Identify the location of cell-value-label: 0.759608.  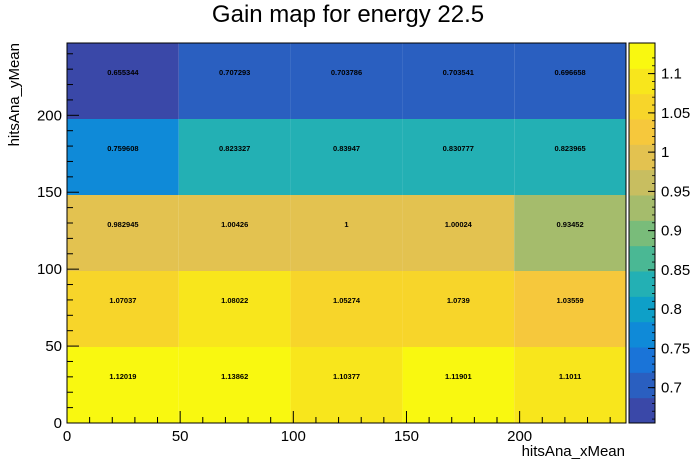
(122, 148).